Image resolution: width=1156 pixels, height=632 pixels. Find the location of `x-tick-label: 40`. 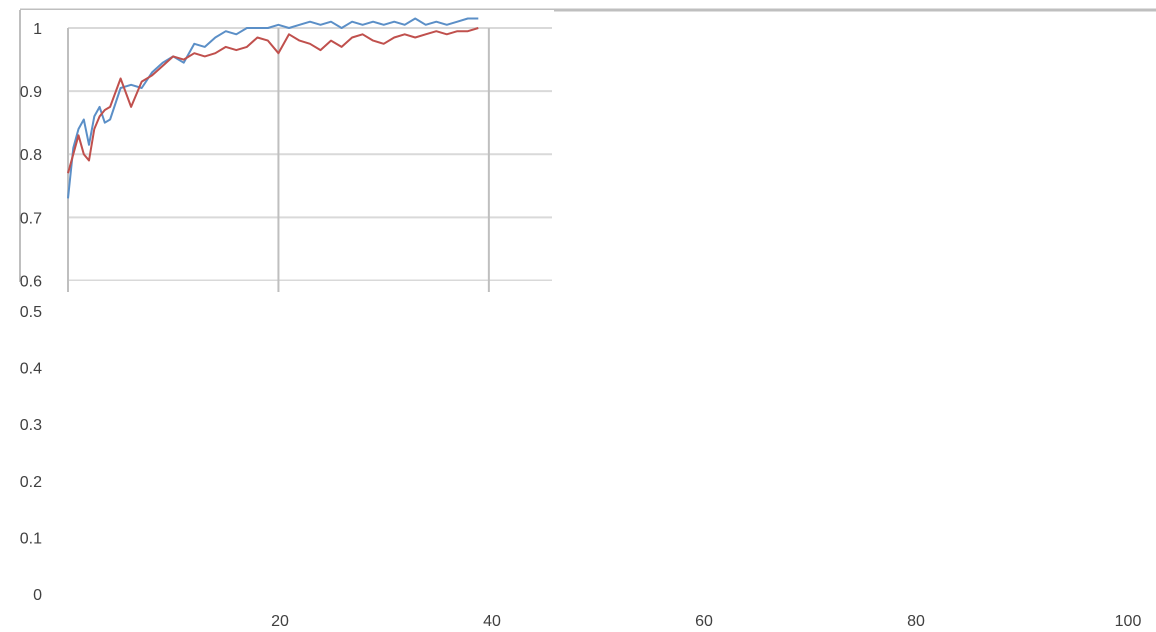

x-tick-label: 40 is located at coordinates (492, 621).